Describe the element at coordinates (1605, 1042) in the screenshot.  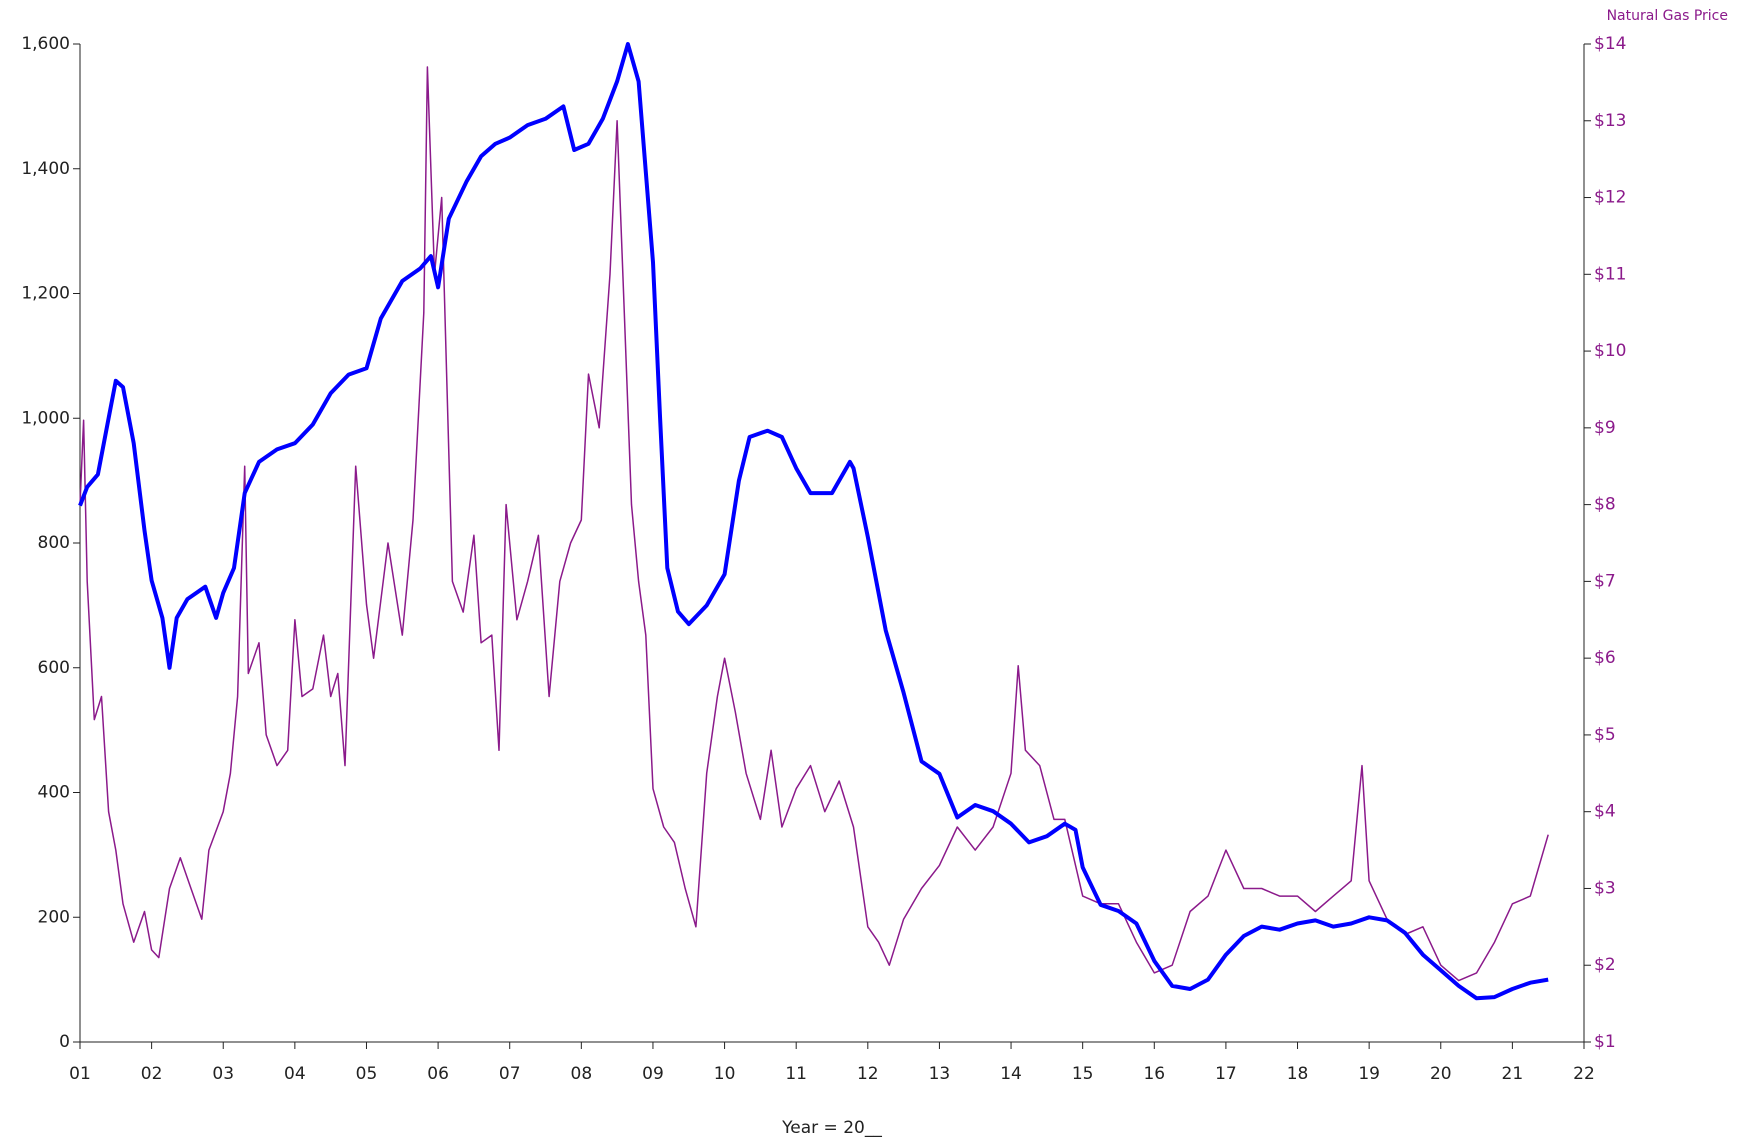
I see `y2-tick-label: $1` at that location.